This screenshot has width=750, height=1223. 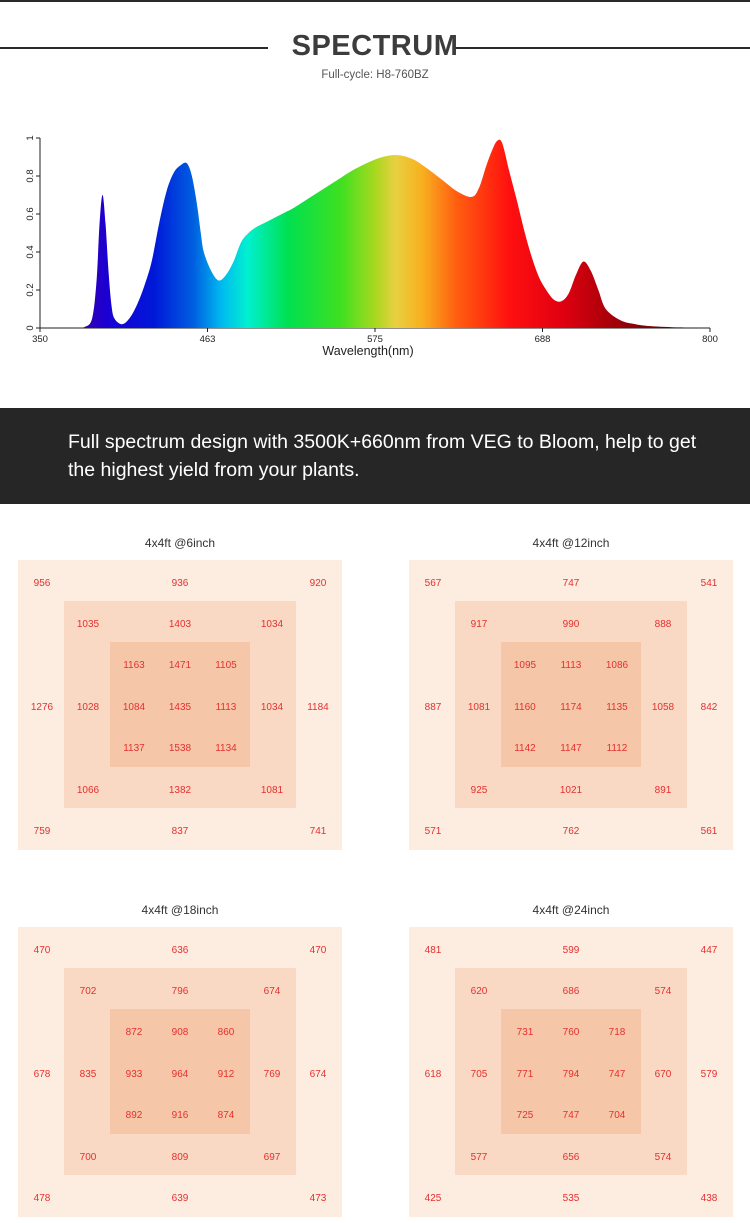 What do you see at coordinates (663, 1074) in the screenshot?
I see `ppfd-value: 670` at bounding box center [663, 1074].